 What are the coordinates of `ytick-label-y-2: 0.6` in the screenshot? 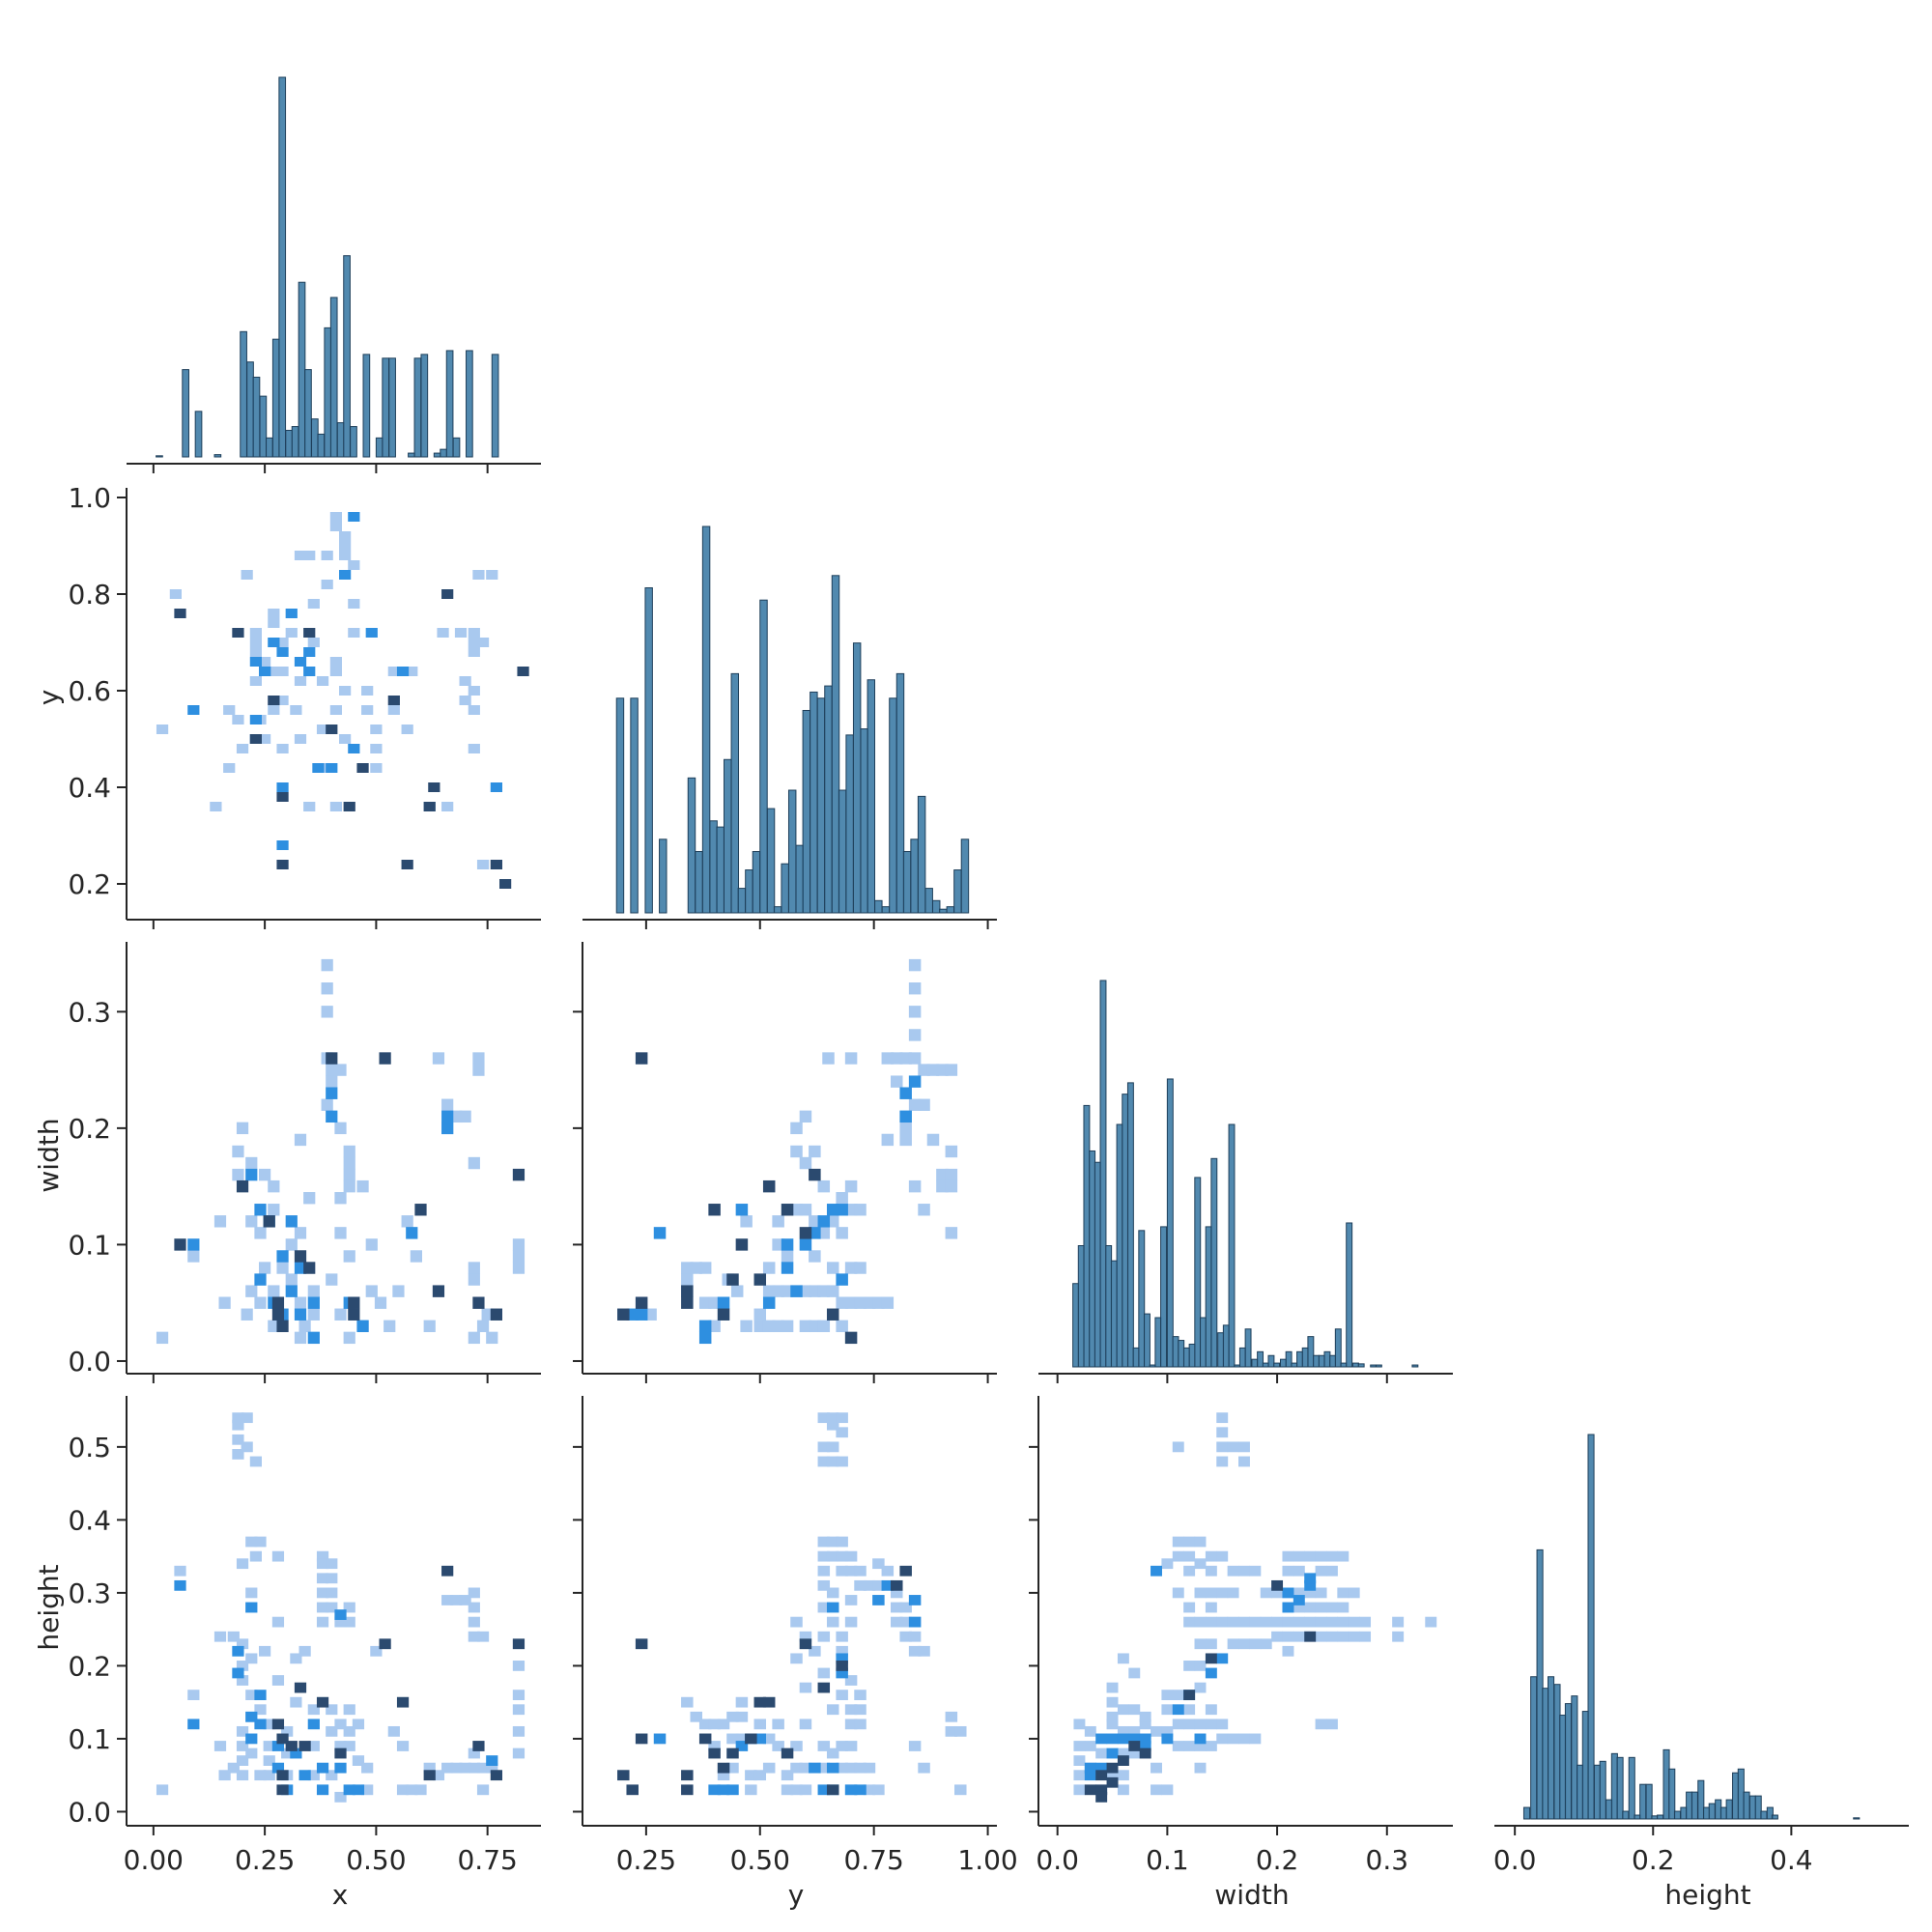 It's located at (89, 691).